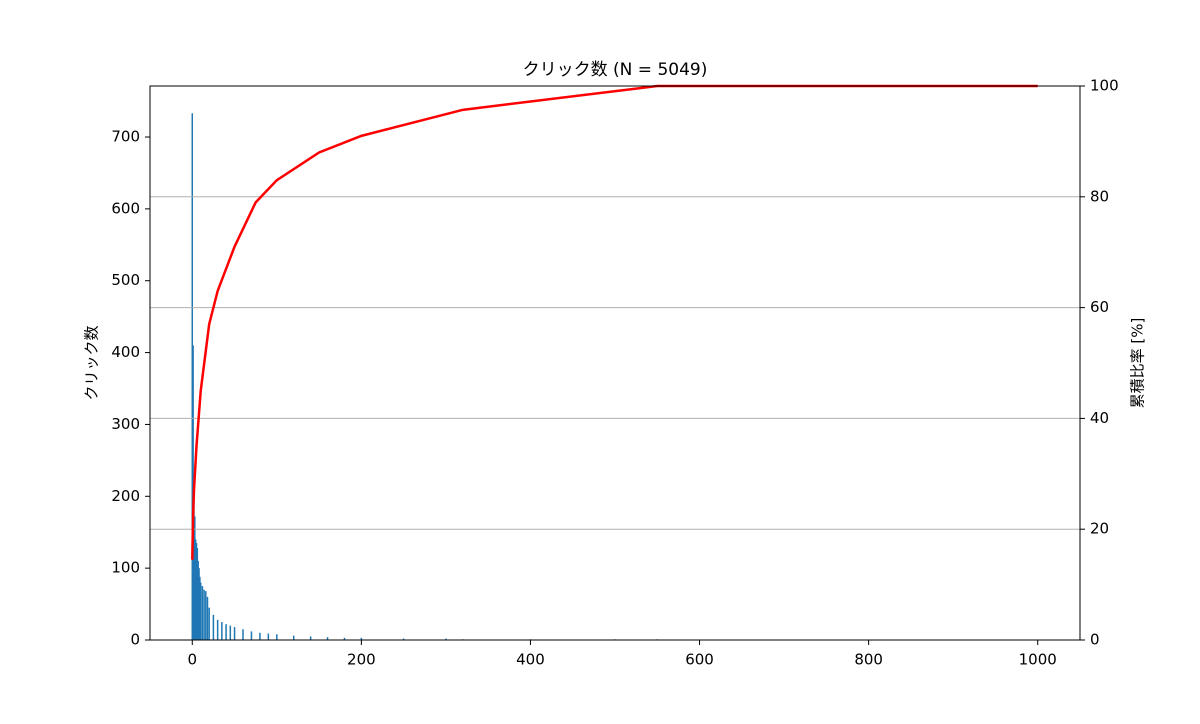 This screenshot has width=1200, height=724. Describe the element at coordinates (1099, 418) in the screenshot. I see `y2-tick-label: 40` at that location.